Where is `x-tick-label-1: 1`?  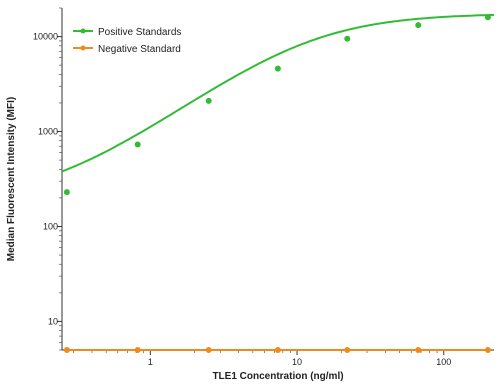 x-tick-label-1: 1 is located at coordinates (150, 362).